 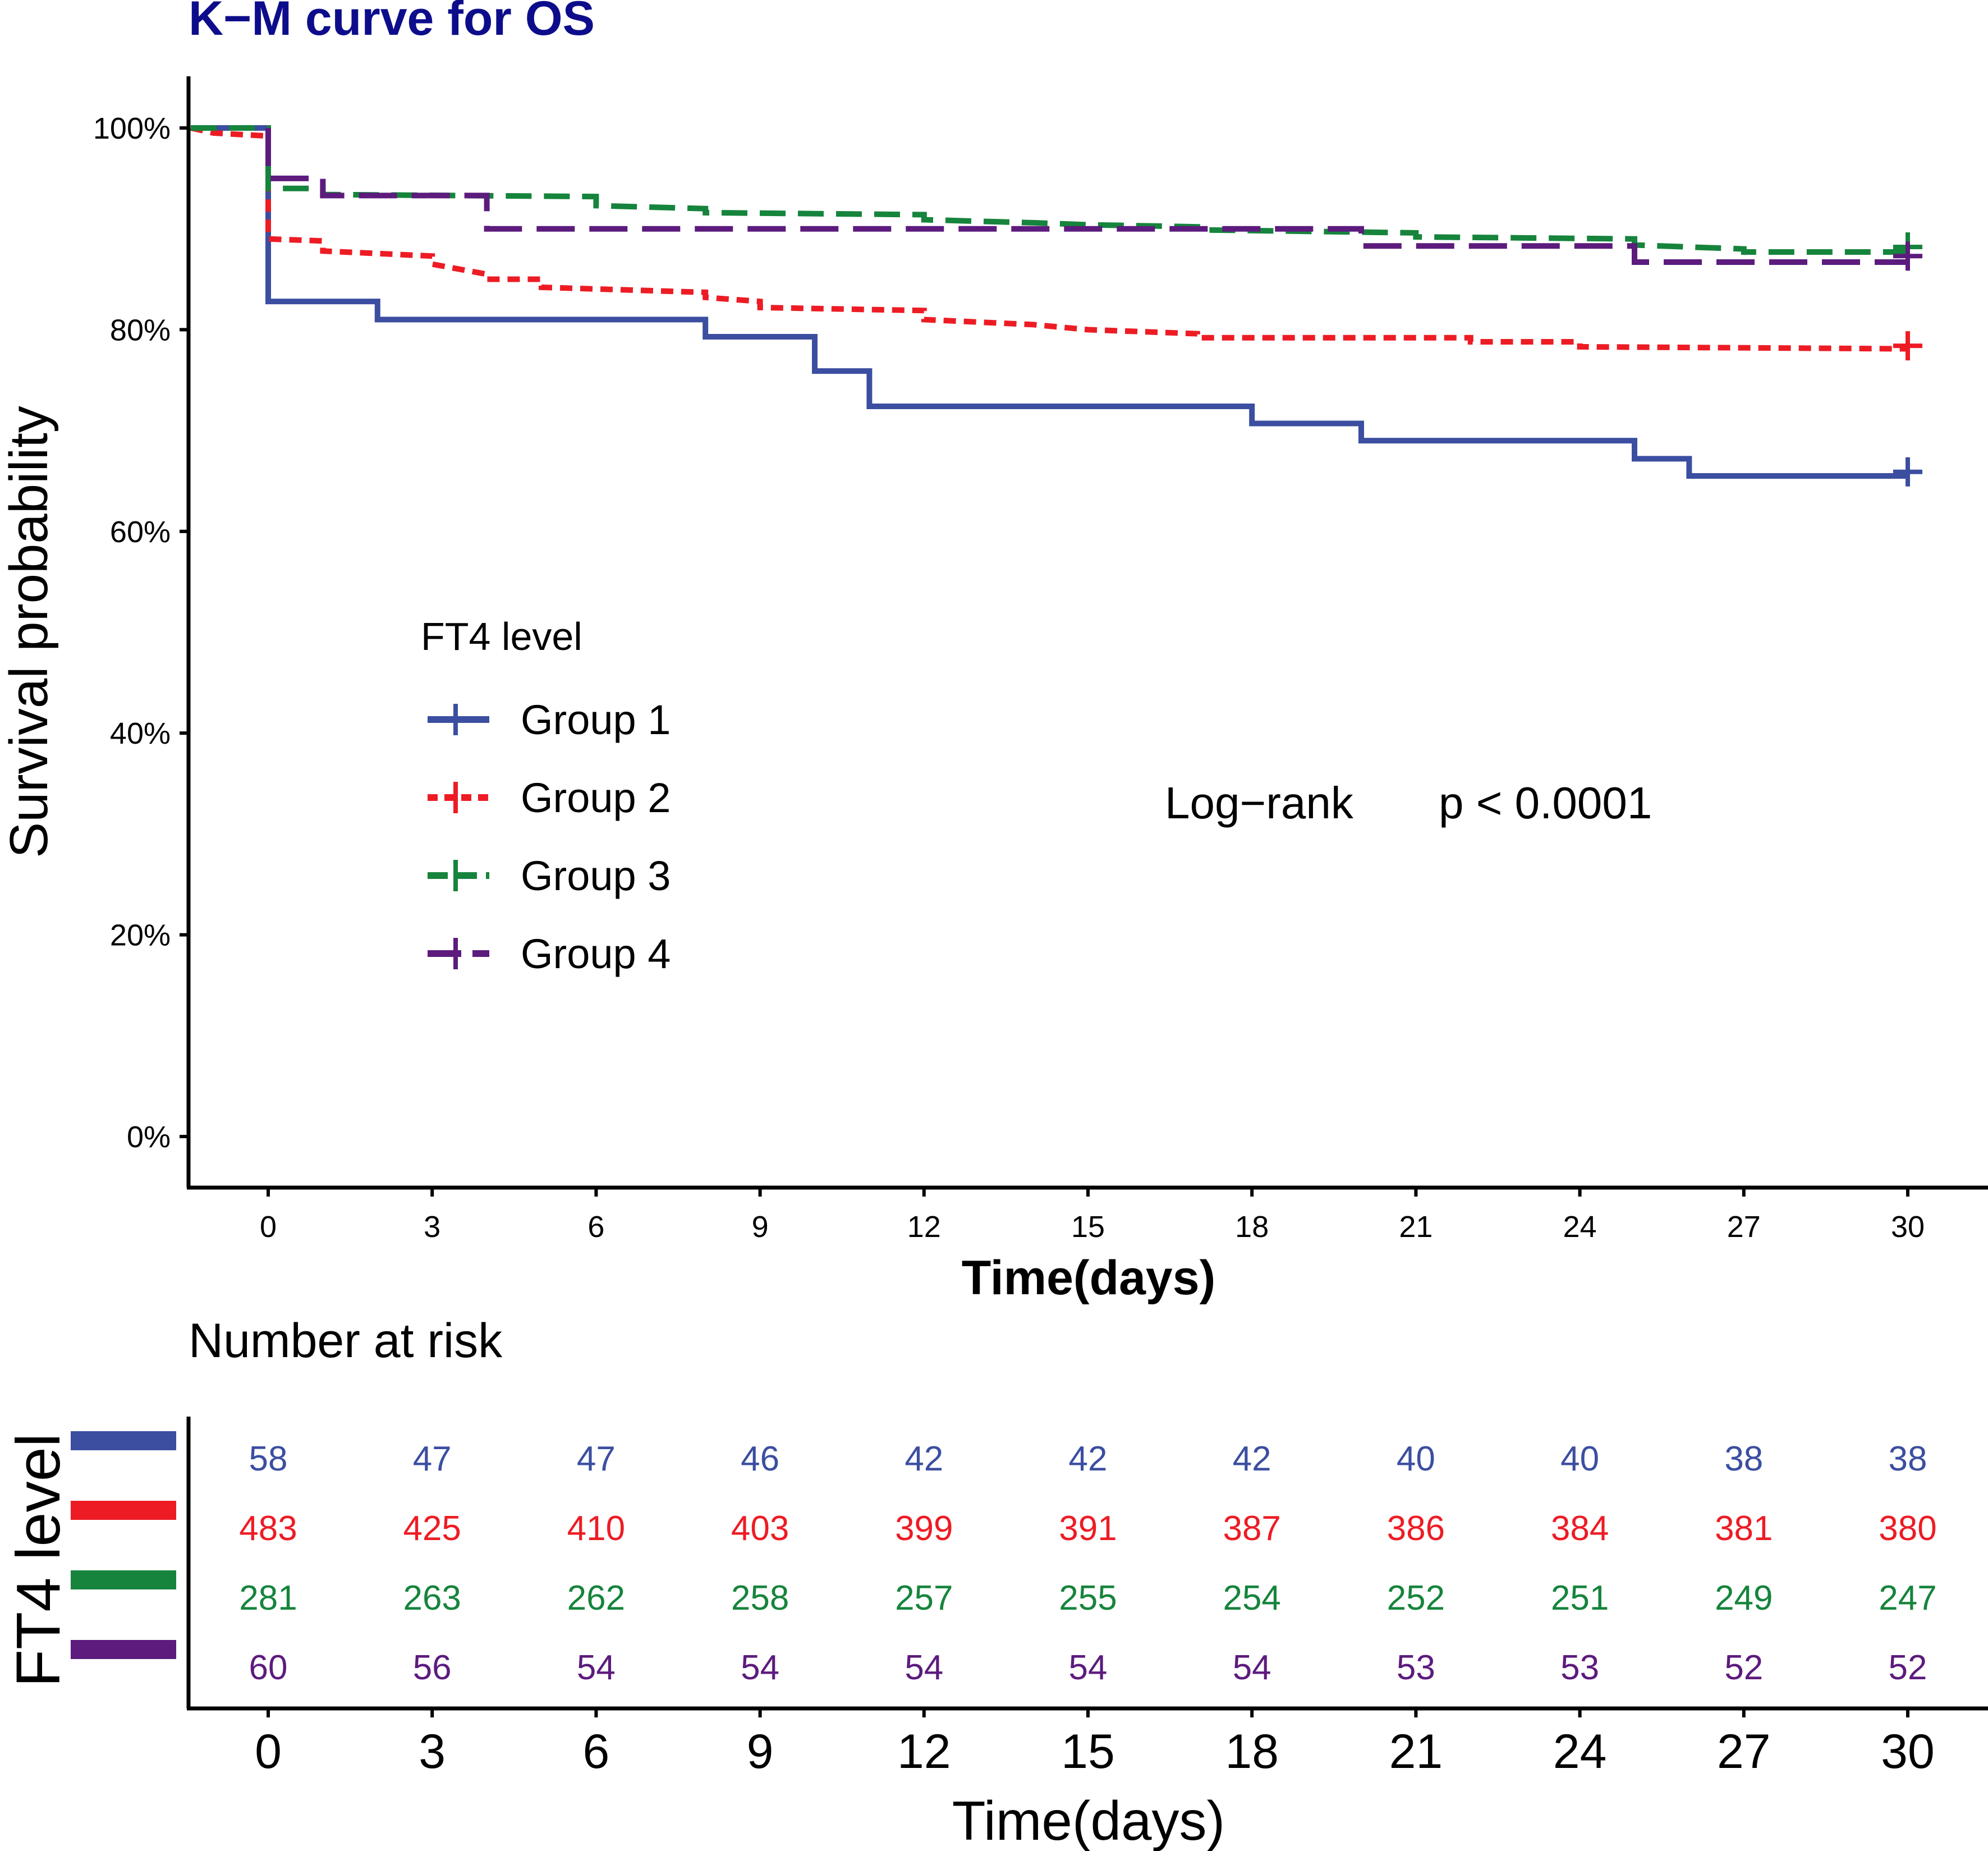 What do you see at coordinates (1252, 1752) in the screenshot?
I see `risk-x-tick-label: 18` at bounding box center [1252, 1752].